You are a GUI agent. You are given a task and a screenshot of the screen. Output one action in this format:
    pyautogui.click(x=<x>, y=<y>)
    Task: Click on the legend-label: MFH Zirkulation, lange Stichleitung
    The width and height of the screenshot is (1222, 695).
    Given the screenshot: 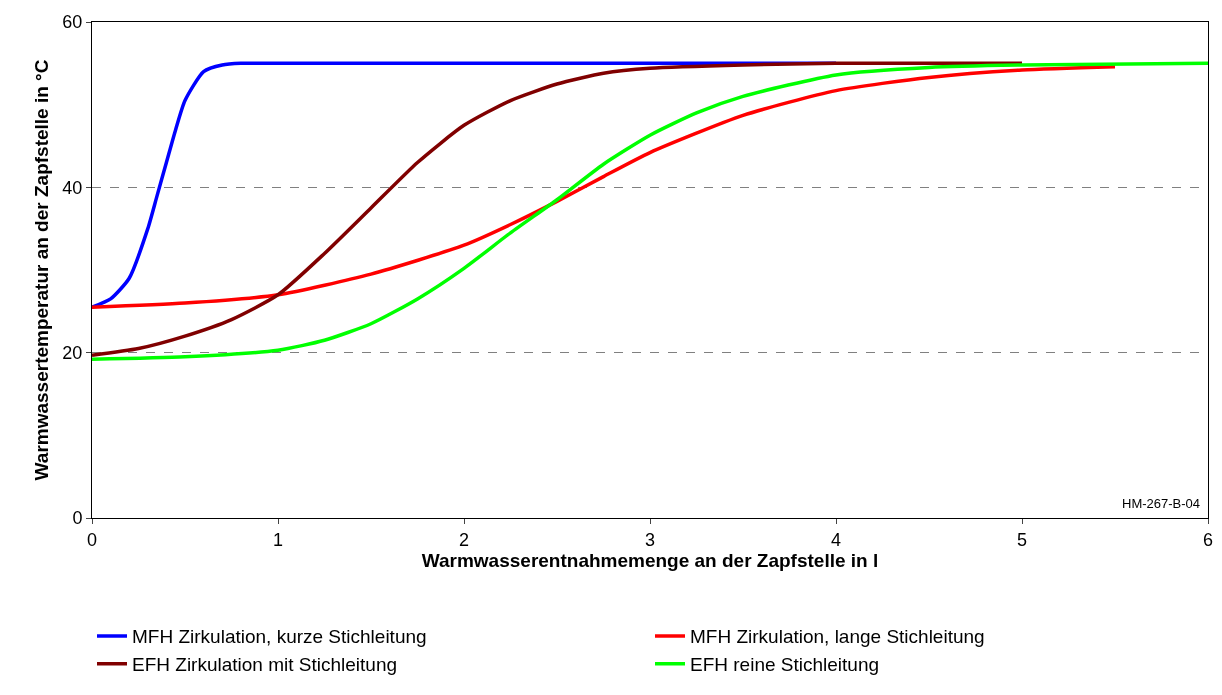 What is the action you would take?
    pyautogui.click(x=837, y=637)
    